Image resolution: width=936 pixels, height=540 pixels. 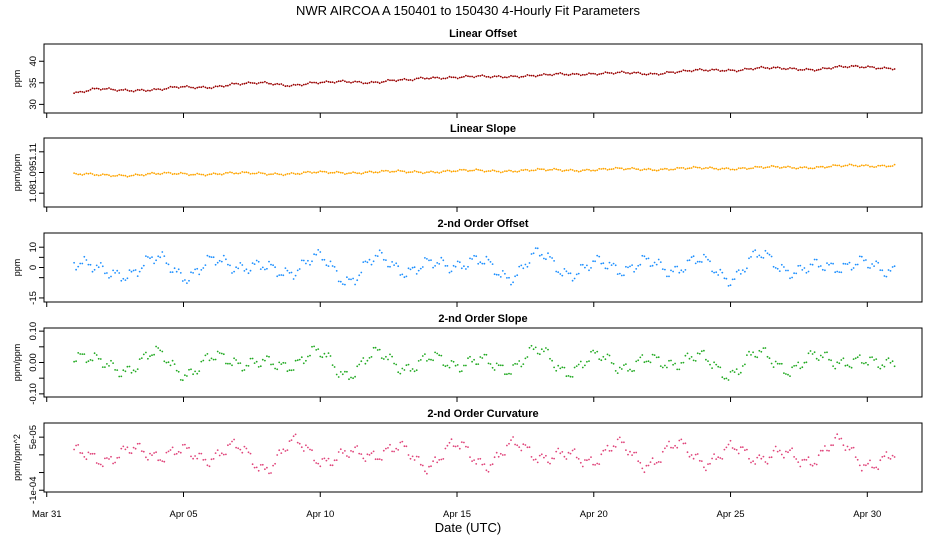 What do you see at coordinates (320, 514) in the screenshot?
I see `x-tick-label: Apr 10` at bounding box center [320, 514].